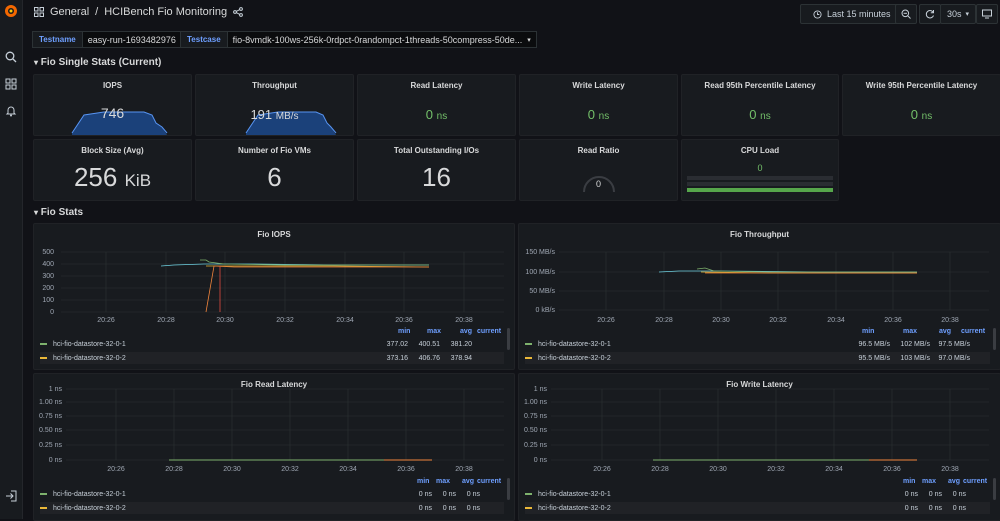 This screenshot has height=521, width=1000. I want to click on stat-panel-cpu-load: CPU Load 0, so click(760, 170).